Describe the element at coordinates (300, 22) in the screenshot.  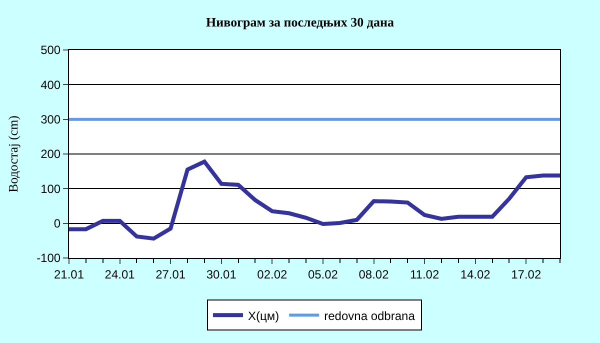
I see `chart-title: Нивограм за последњих 30 дана` at that location.